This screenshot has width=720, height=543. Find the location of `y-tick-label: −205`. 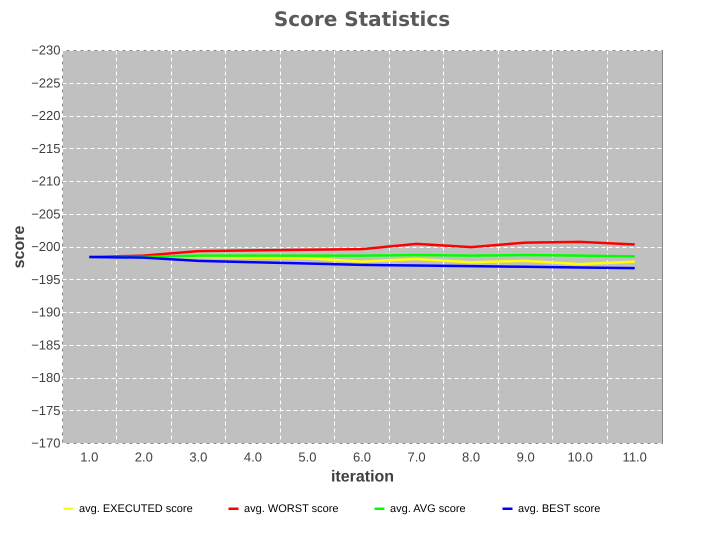

y-tick-label: −205 is located at coordinates (45, 214).